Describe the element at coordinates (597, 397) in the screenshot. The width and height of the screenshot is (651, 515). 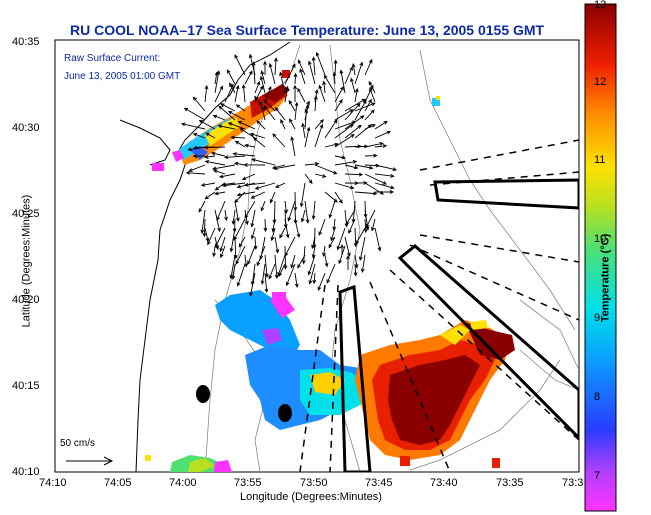
I see `colorbar-tick: 8` at that location.